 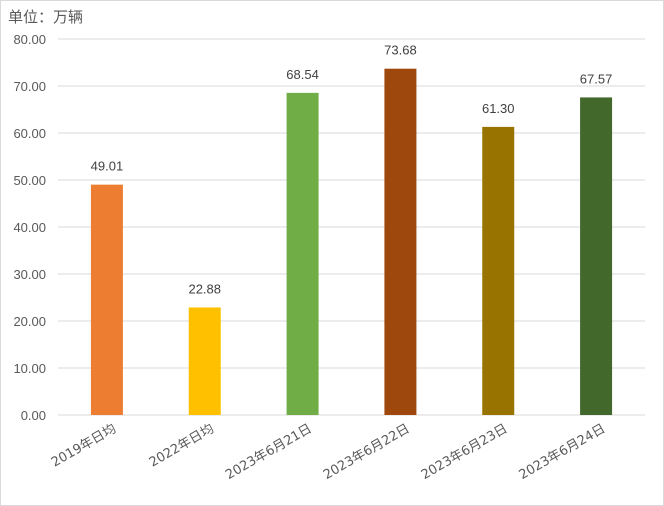 I want to click on x-tick-label: 2023年6月24日, so click(x=562, y=451).